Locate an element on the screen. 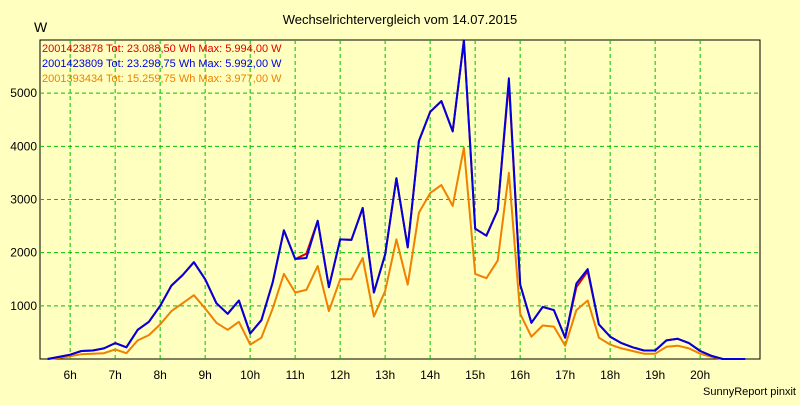 The width and height of the screenshot is (800, 405). x-tick-label: 9h is located at coordinates (204, 375).